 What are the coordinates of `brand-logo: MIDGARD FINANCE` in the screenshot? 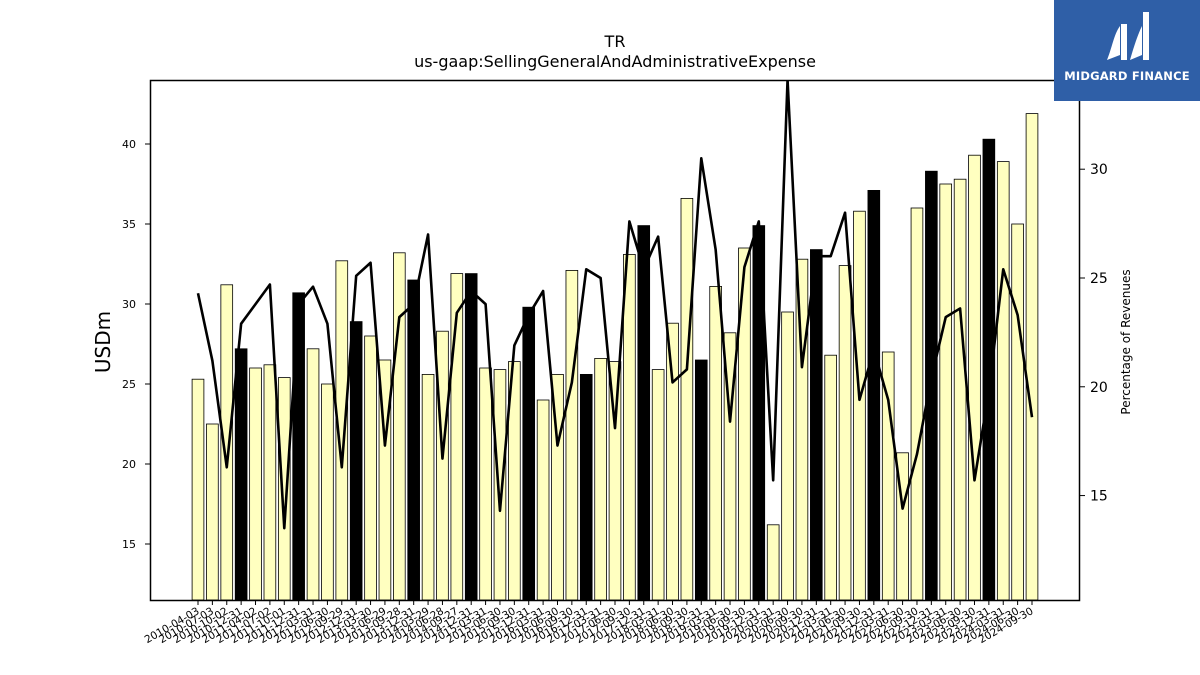 It's located at (1127, 50).